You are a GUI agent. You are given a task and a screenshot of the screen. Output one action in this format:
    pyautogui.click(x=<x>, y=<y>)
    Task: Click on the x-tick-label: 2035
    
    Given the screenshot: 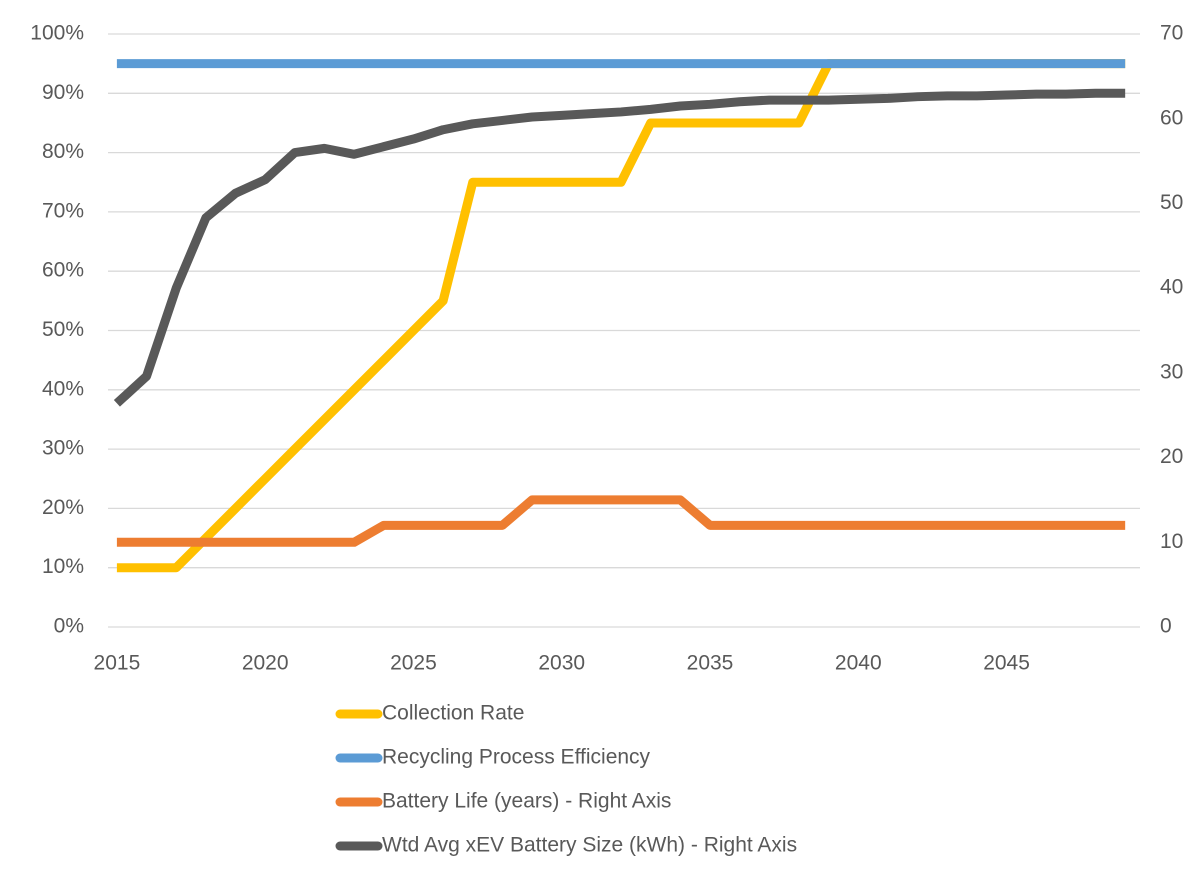 What is the action you would take?
    pyautogui.click(x=710, y=663)
    